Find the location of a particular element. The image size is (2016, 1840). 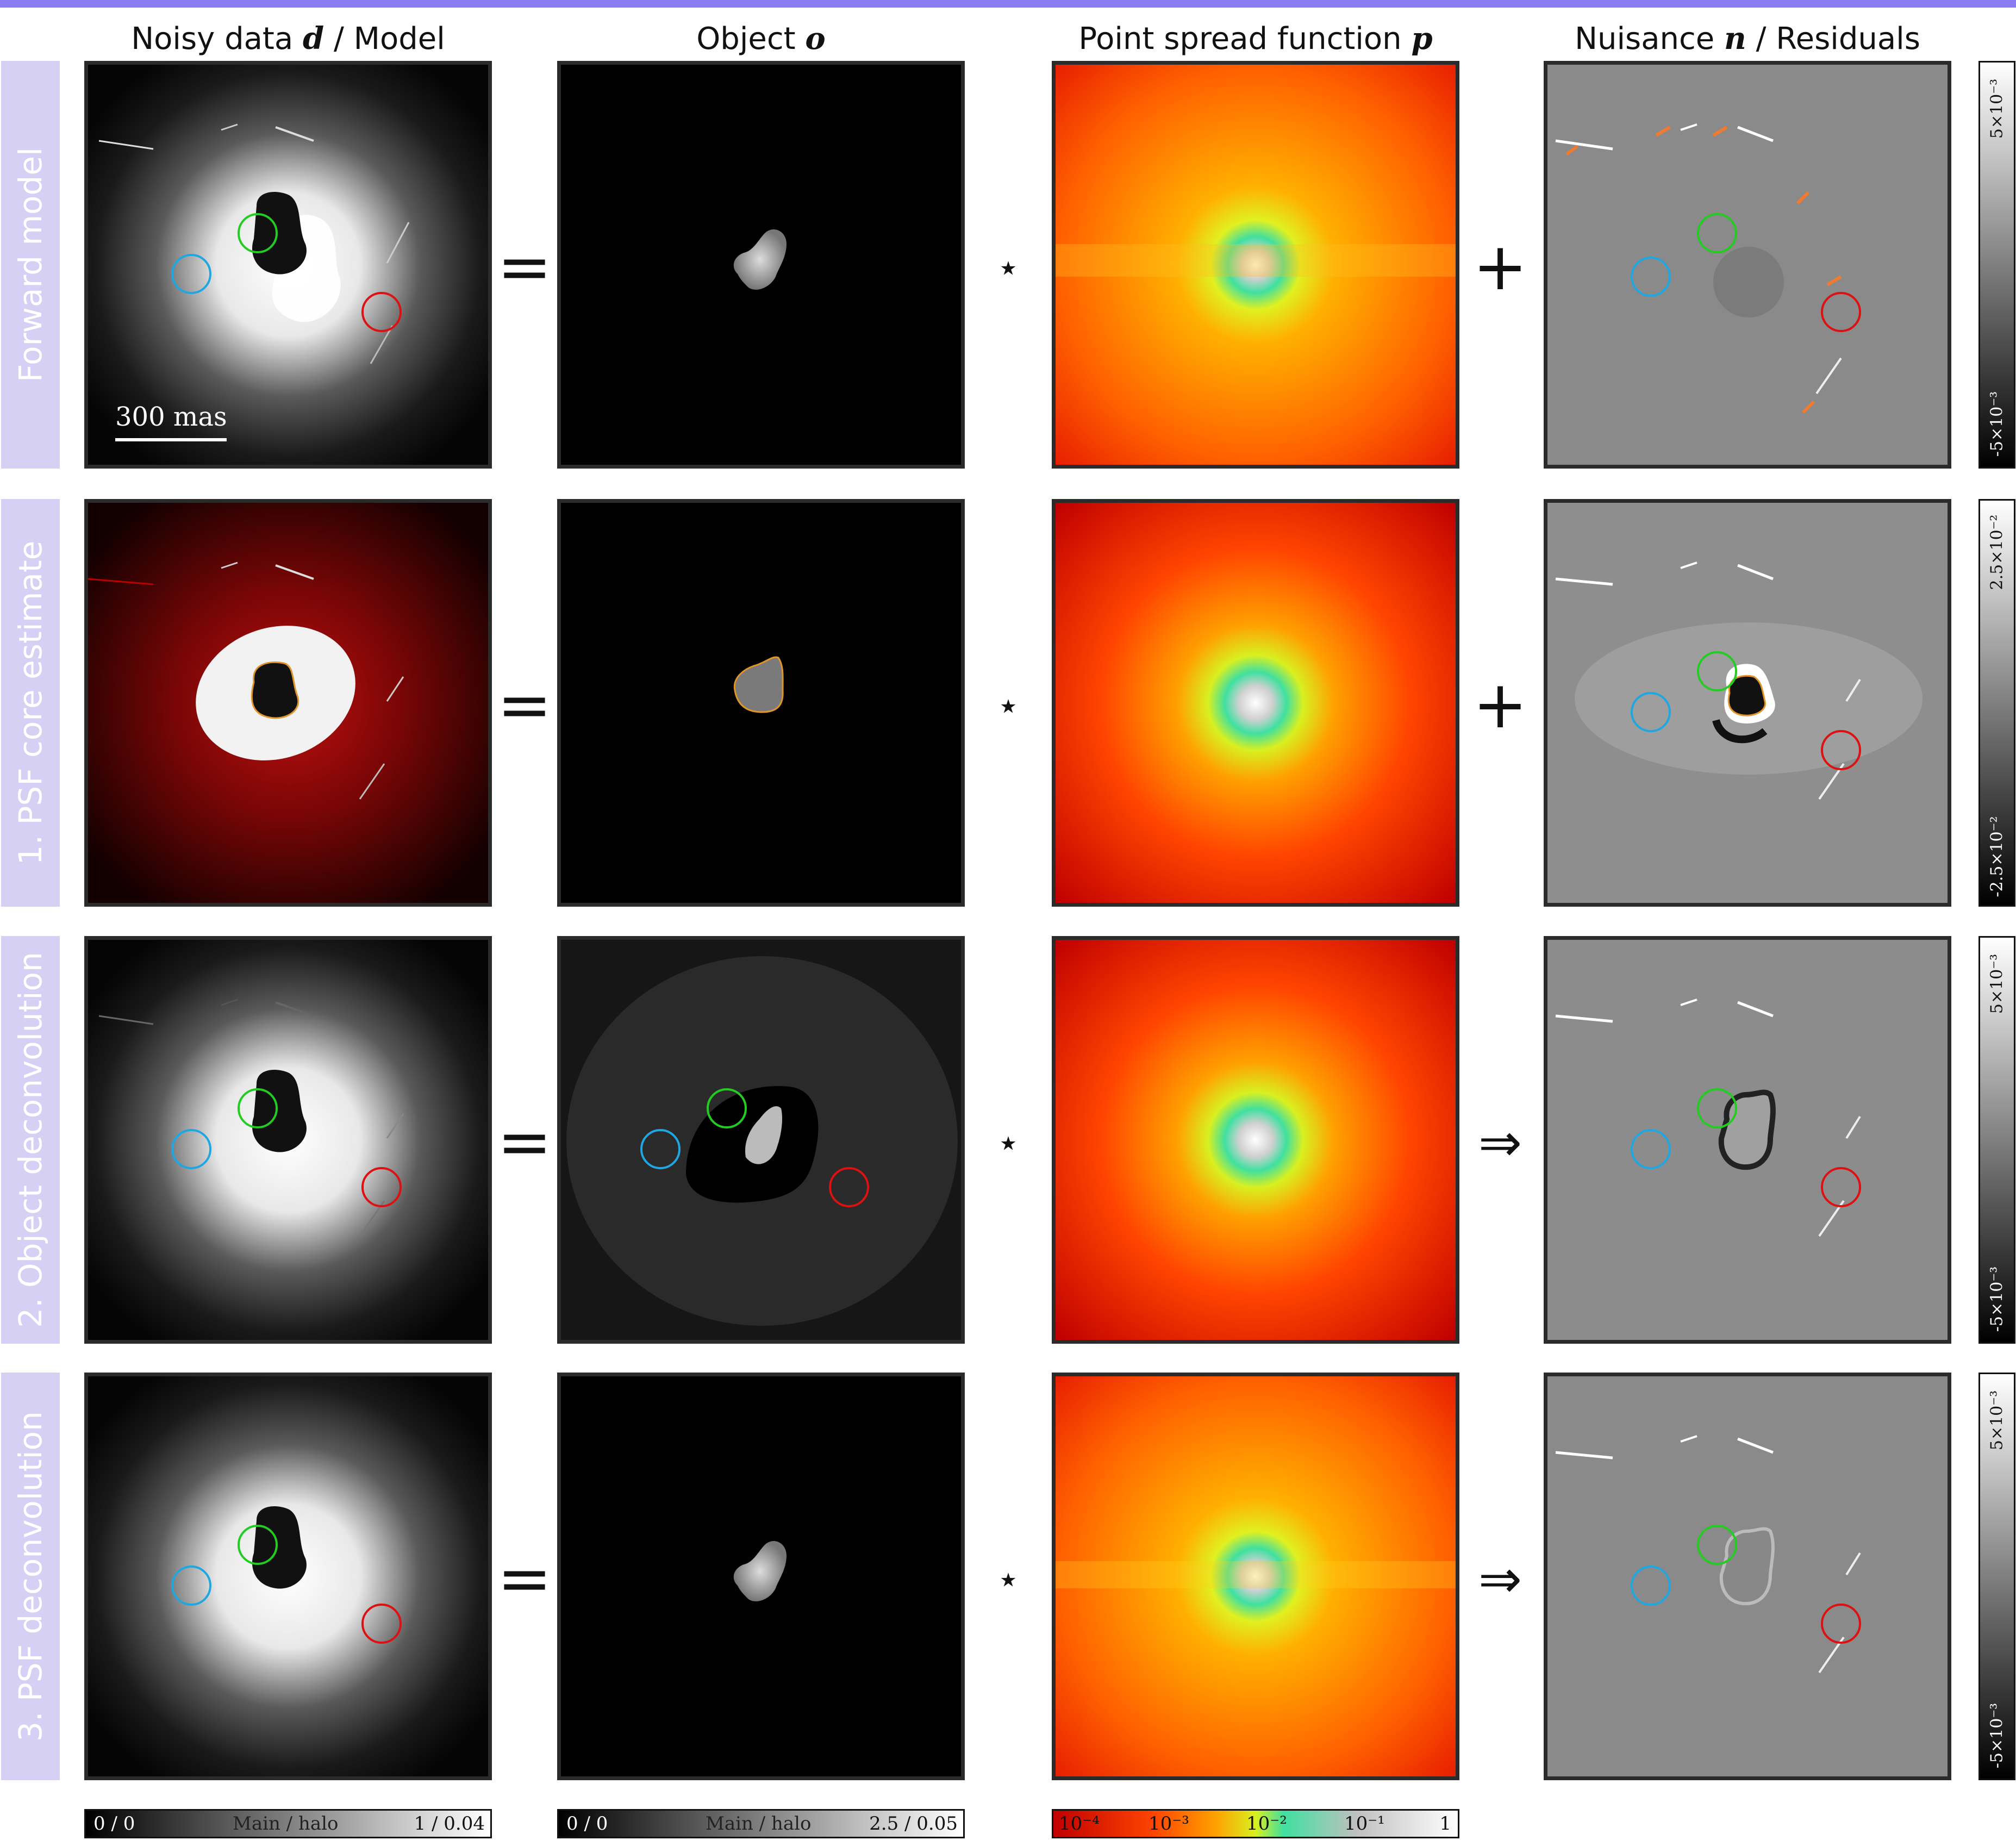

panel-residuals-psf-deconv is located at coordinates (1747, 1577).